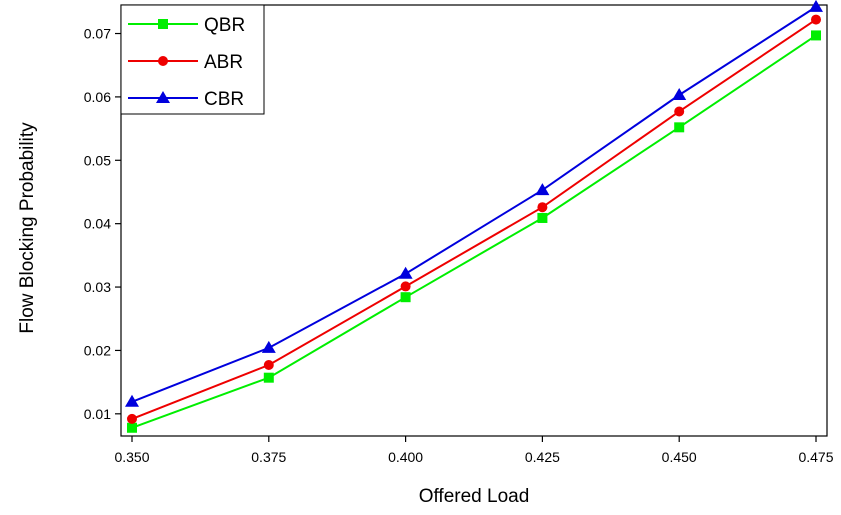 The width and height of the screenshot is (841, 515). I want to click on x-tick-label: 0.400, so click(405, 457).